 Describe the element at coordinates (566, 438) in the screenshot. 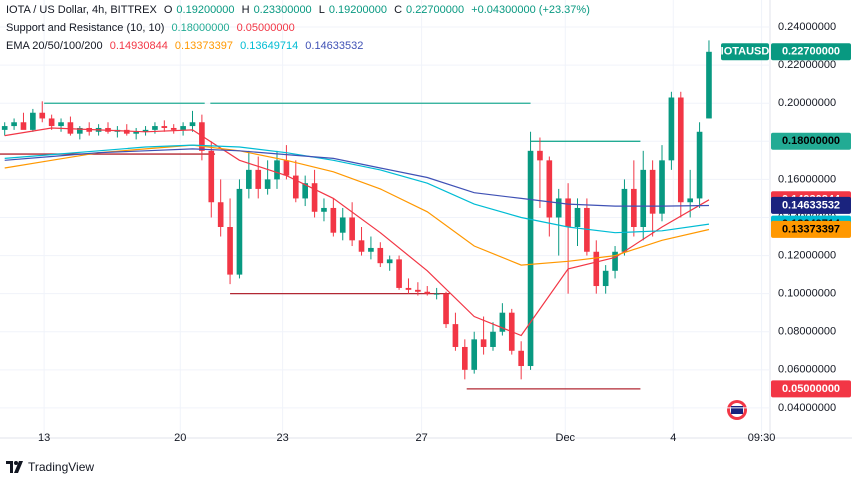

I see `x-tick-label: Dec` at that location.